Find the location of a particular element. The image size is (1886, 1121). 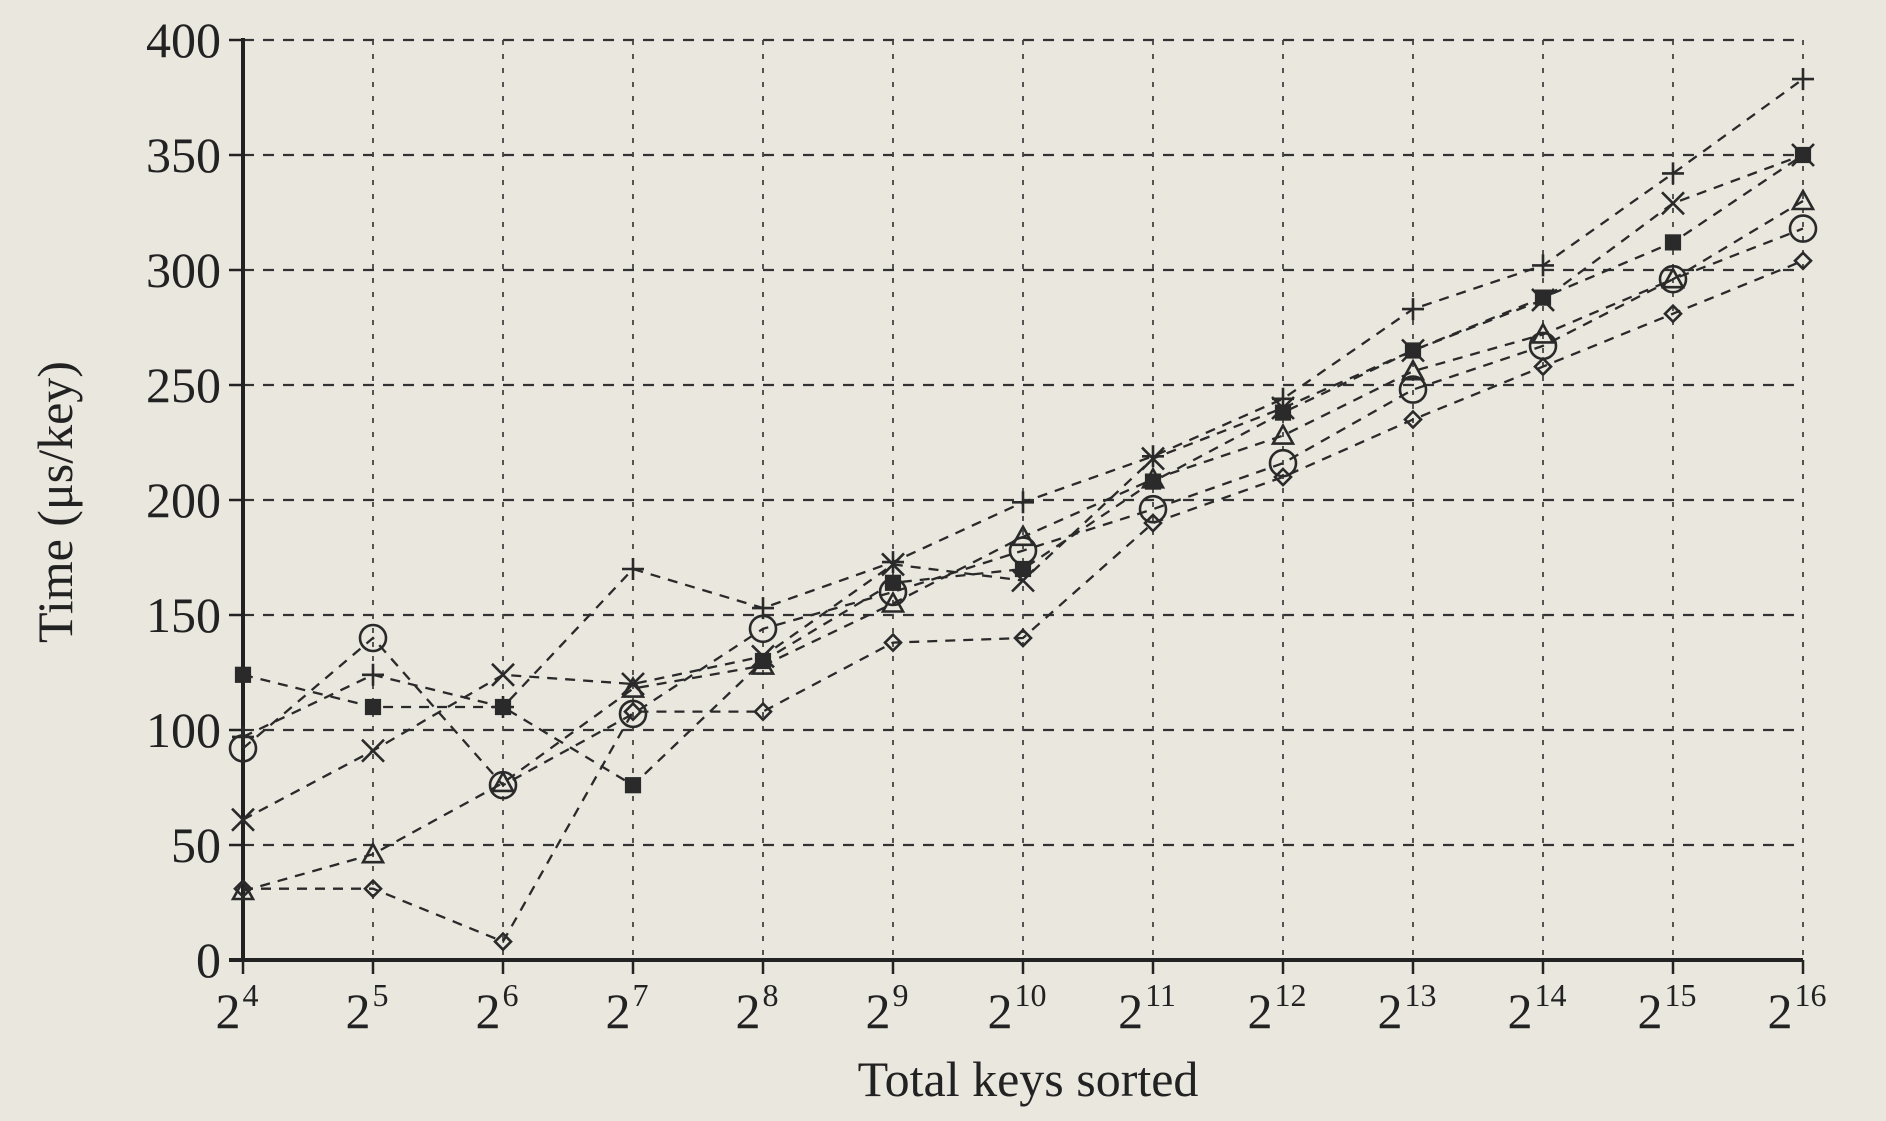

x-tick-label: 25 is located at coordinates (367, 1008).